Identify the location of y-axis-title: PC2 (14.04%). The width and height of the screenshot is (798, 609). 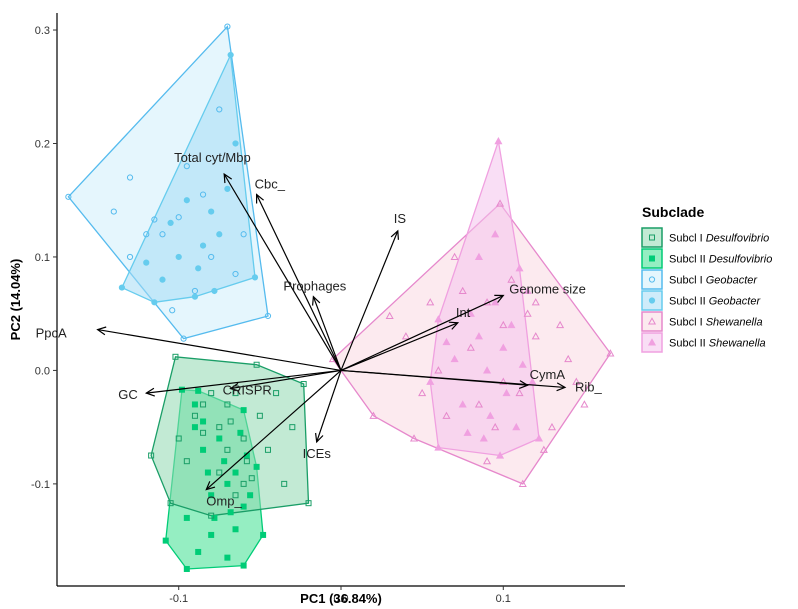
(15, 300).